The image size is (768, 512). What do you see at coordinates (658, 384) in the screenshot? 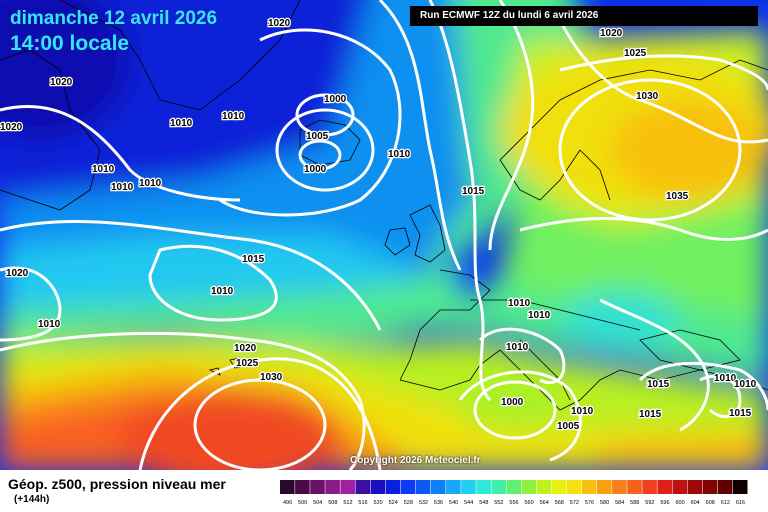
I see `isobar-label-1015-greece: 1015` at bounding box center [658, 384].